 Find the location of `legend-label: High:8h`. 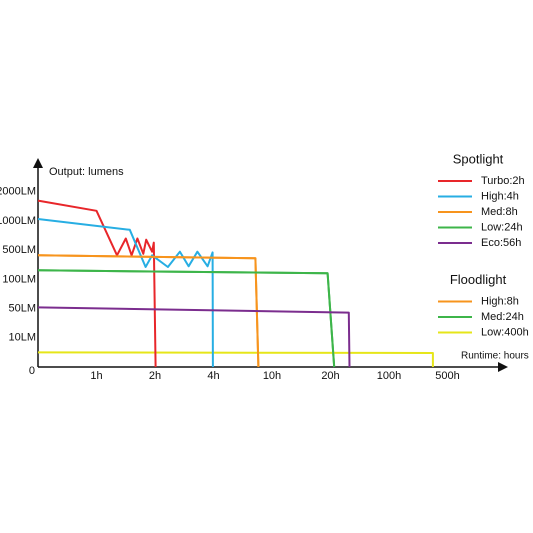

legend-label: High:8h is located at coordinates (500, 301).